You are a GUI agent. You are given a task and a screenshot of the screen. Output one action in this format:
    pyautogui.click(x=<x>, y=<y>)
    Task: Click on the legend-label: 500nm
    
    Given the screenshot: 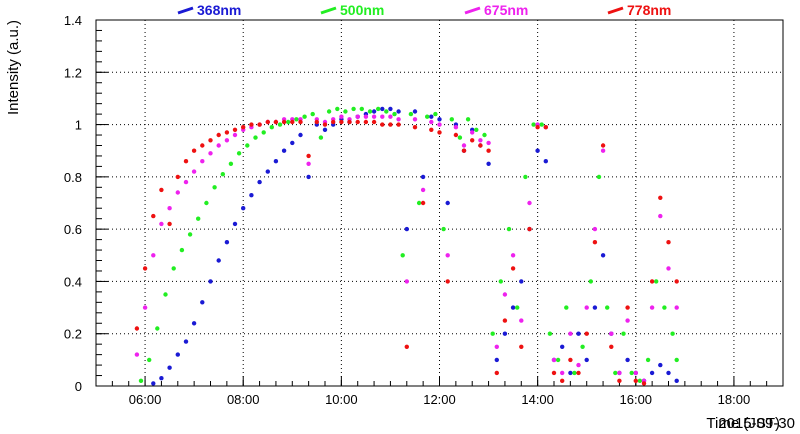 What is the action you would take?
    pyautogui.click(x=362, y=10)
    